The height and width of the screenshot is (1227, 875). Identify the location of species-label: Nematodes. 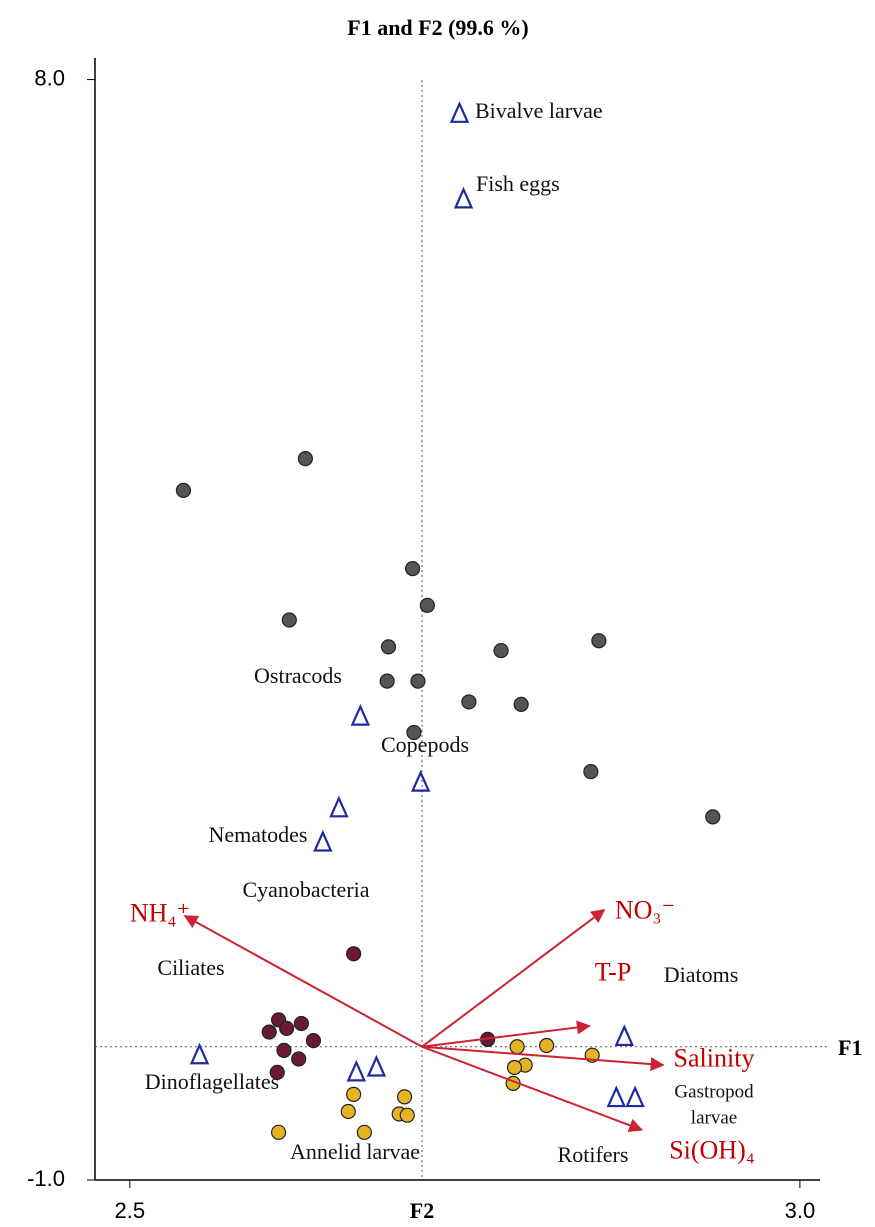
(258, 835).